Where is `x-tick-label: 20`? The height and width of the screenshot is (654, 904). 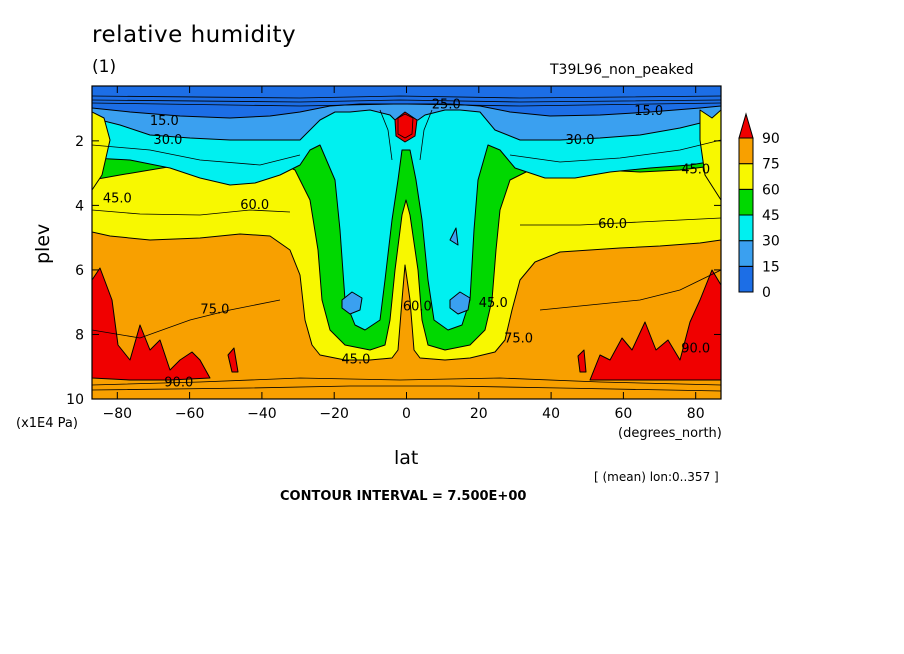
x-tick-label: 20 is located at coordinates (479, 414).